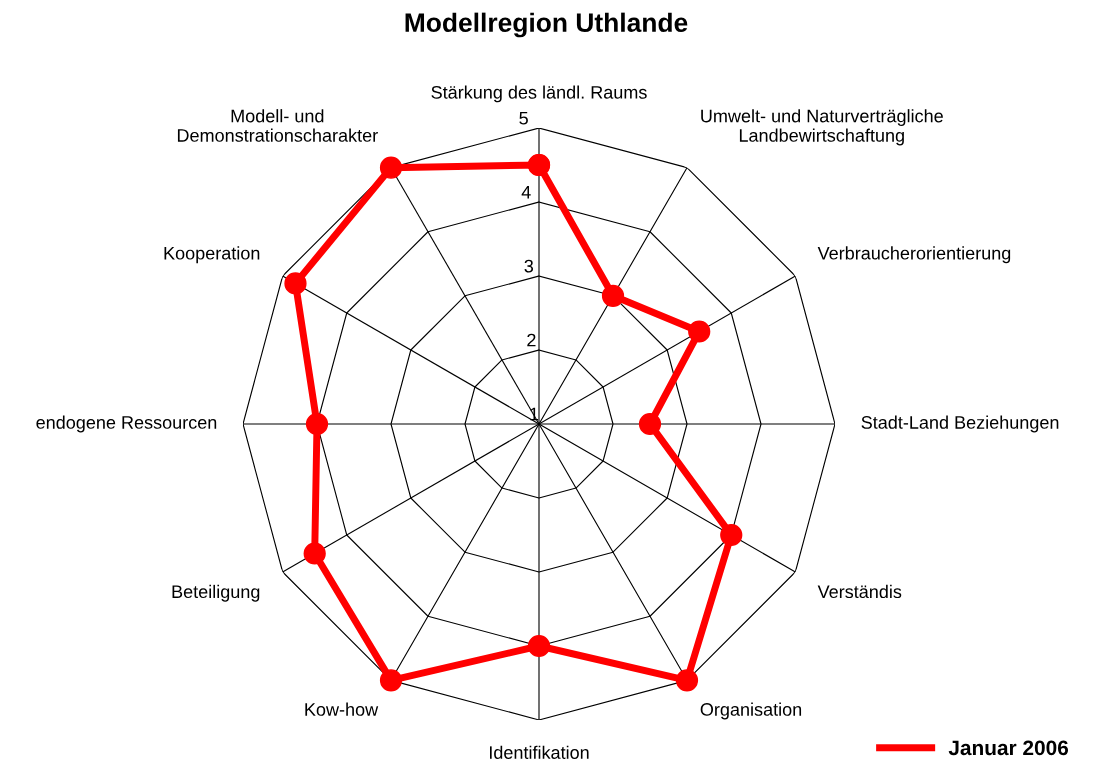 Image resolution: width=1093 pixels, height=782 pixels. I want to click on spoke-label: Verbraucherorientierung, so click(914, 255).